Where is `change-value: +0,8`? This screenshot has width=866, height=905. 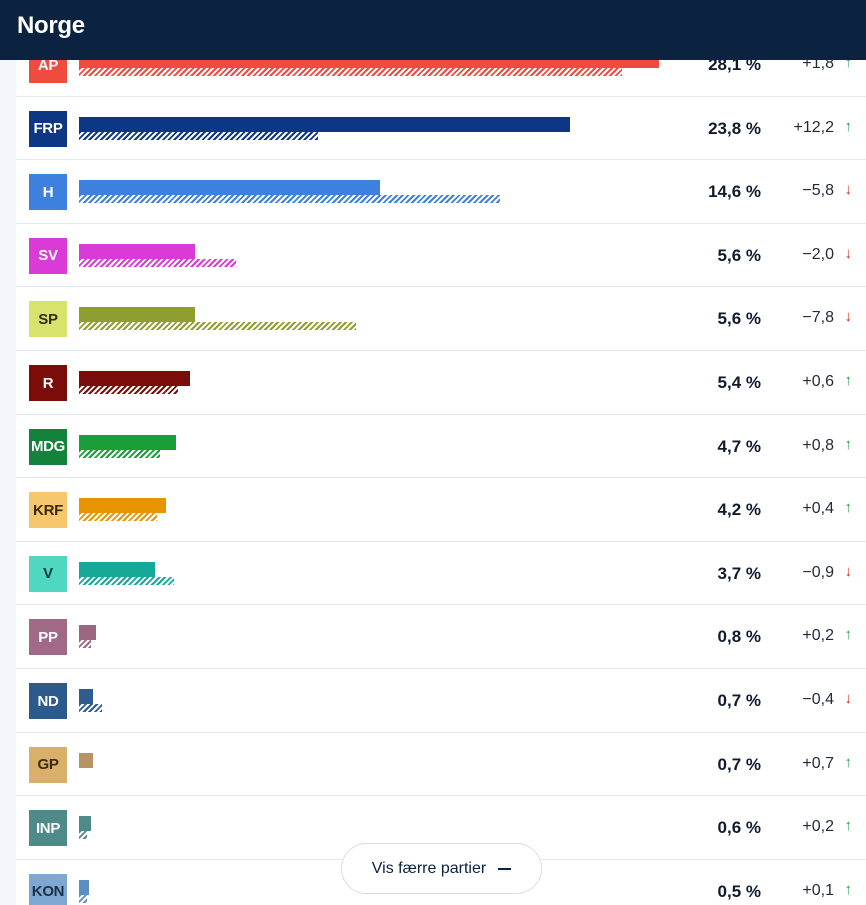 change-value: +0,8 is located at coordinates (818, 445).